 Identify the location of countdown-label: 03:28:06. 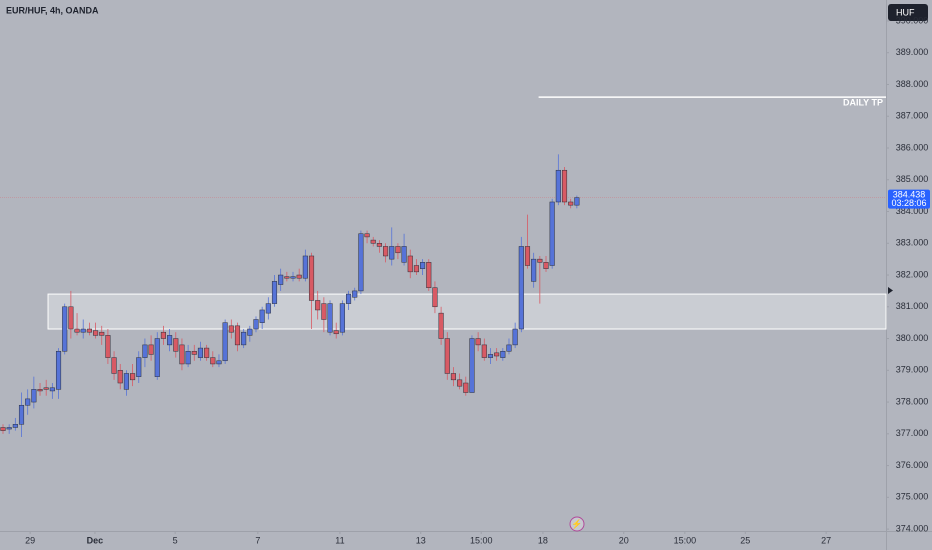
(908, 203).